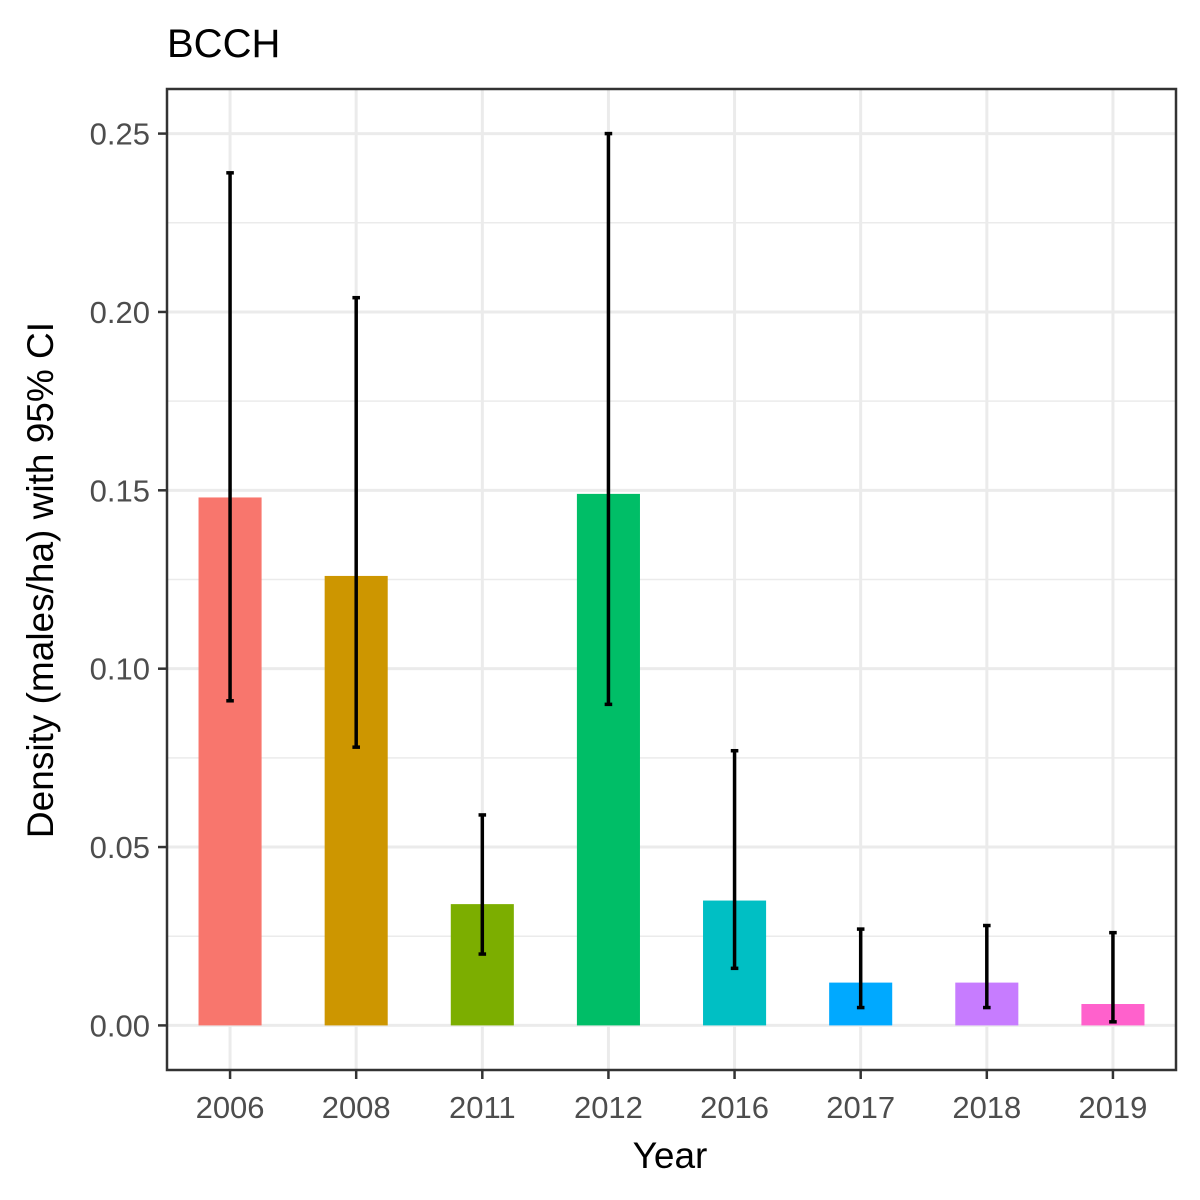 The image size is (1200, 1200). What do you see at coordinates (223, 44) in the screenshot?
I see `chart-title: BCCH` at bounding box center [223, 44].